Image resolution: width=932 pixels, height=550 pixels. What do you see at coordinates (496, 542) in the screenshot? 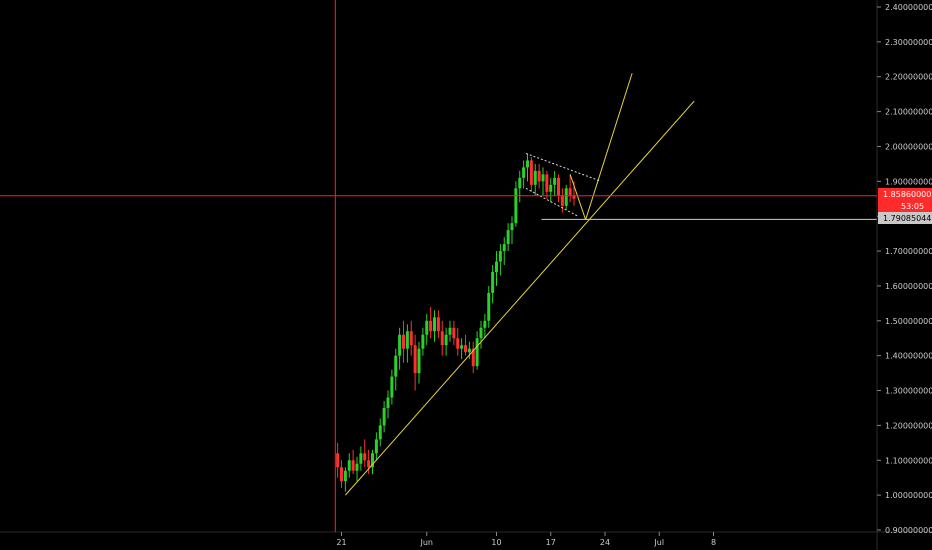
I see `x-tick-label: 10` at bounding box center [496, 542].